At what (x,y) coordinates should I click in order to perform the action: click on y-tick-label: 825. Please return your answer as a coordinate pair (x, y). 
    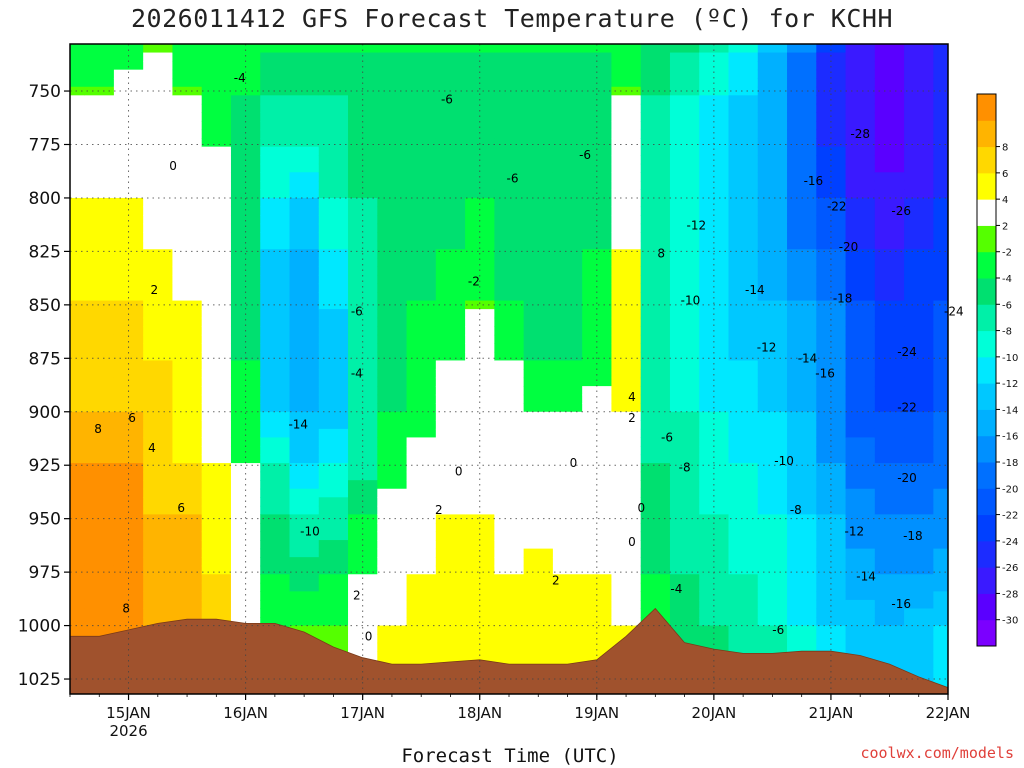
    Looking at the image, I should click on (45, 252).